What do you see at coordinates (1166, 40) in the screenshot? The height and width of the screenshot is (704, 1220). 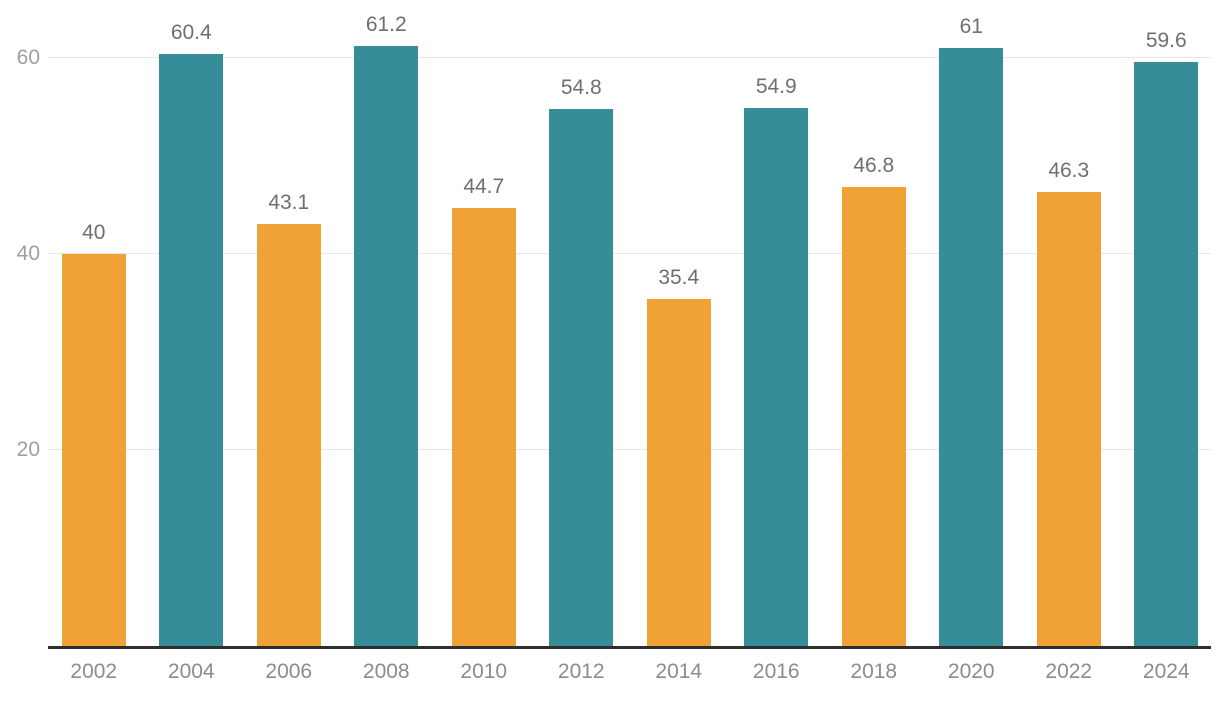 I see `bar-value-label: 59.6` at bounding box center [1166, 40].